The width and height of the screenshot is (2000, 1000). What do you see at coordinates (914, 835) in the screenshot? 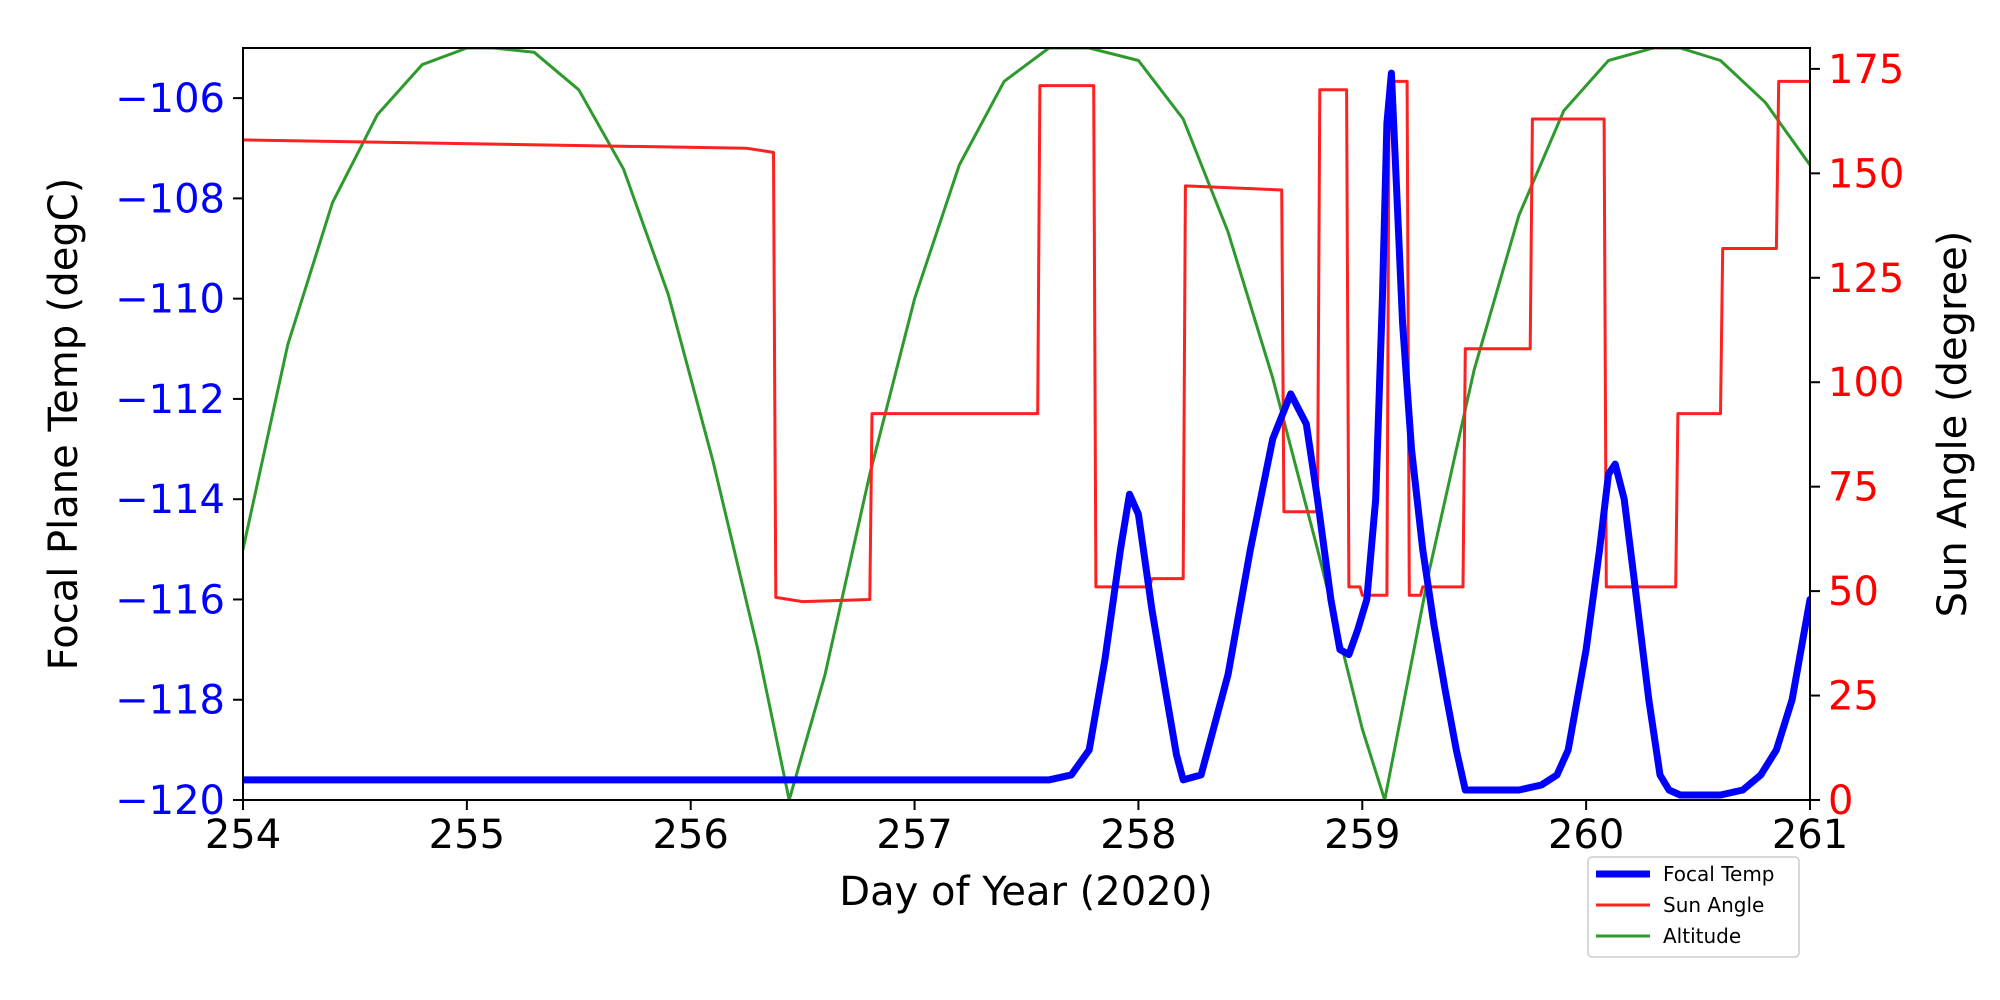
I see `x-tick-label: 257` at bounding box center [914, 835].